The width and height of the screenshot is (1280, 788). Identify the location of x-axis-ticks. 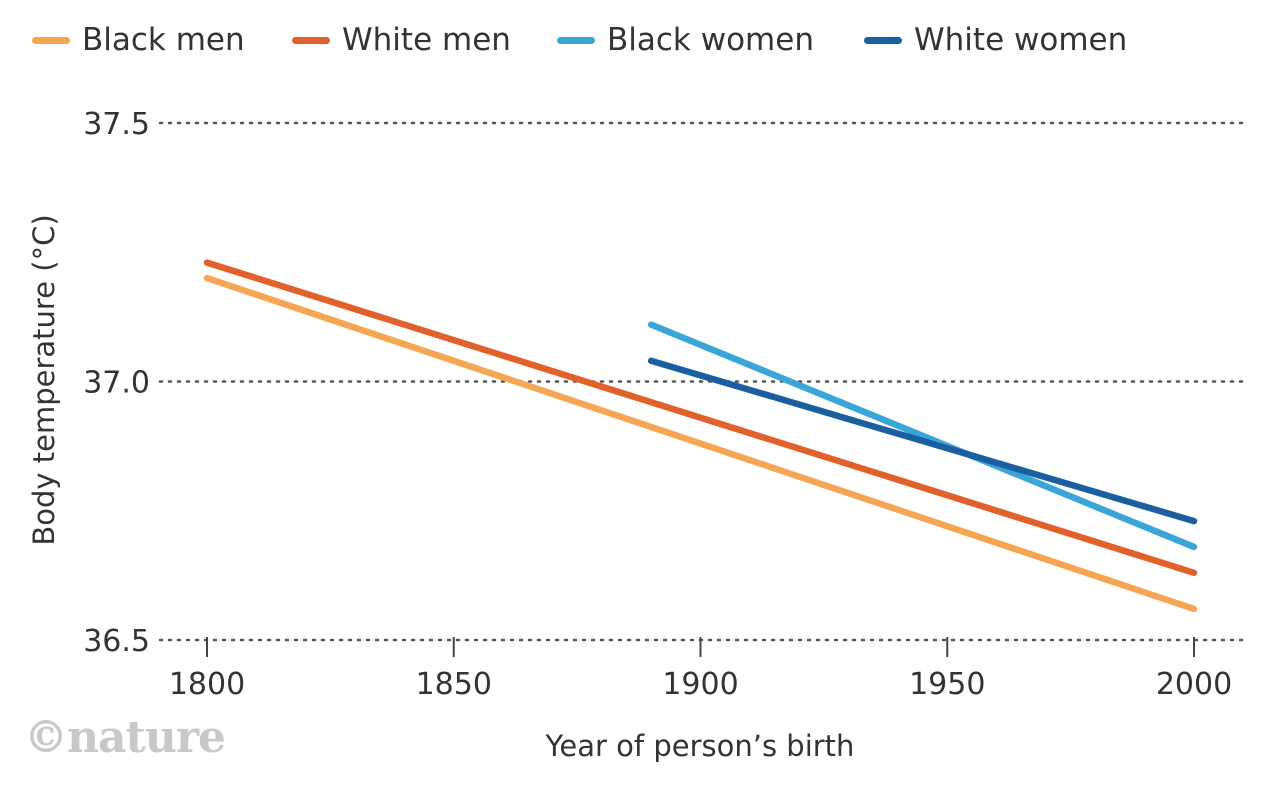
(700, 647).